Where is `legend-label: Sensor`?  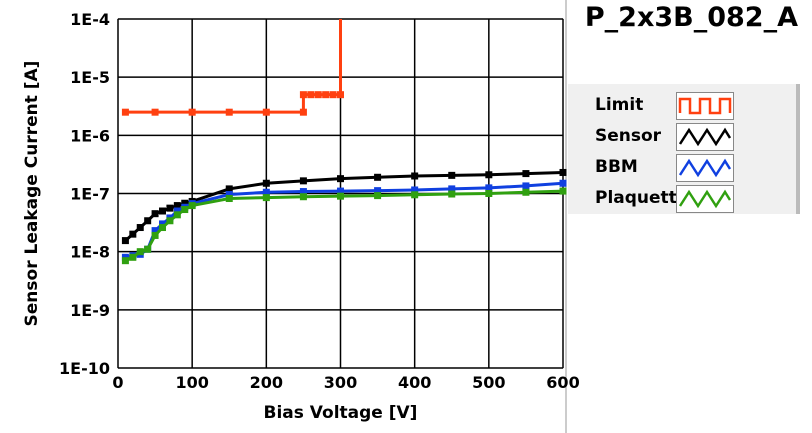
legend-label: Sensor is located at coordinates (628, 136).